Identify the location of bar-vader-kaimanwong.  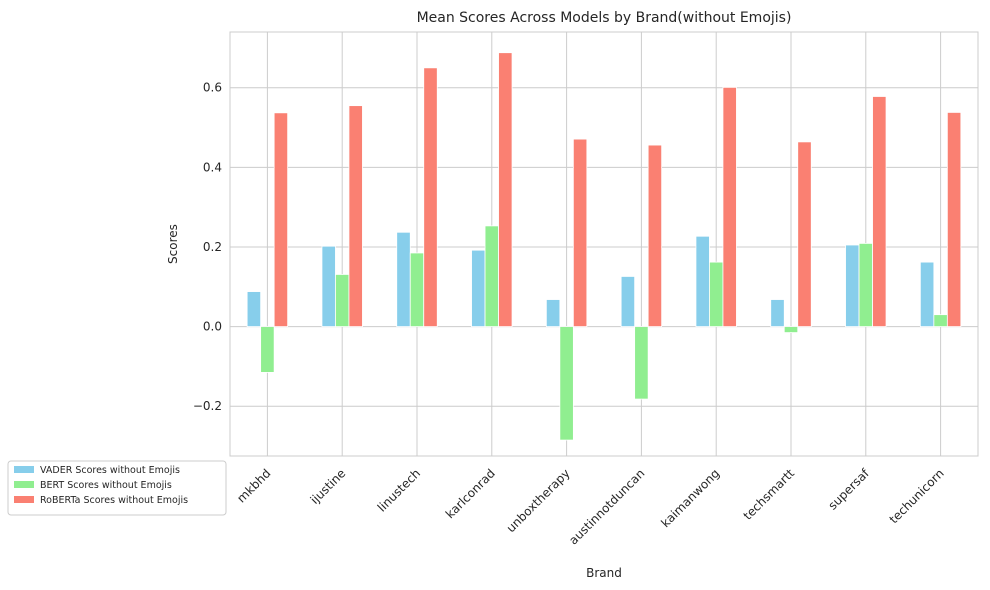
(702, 281).